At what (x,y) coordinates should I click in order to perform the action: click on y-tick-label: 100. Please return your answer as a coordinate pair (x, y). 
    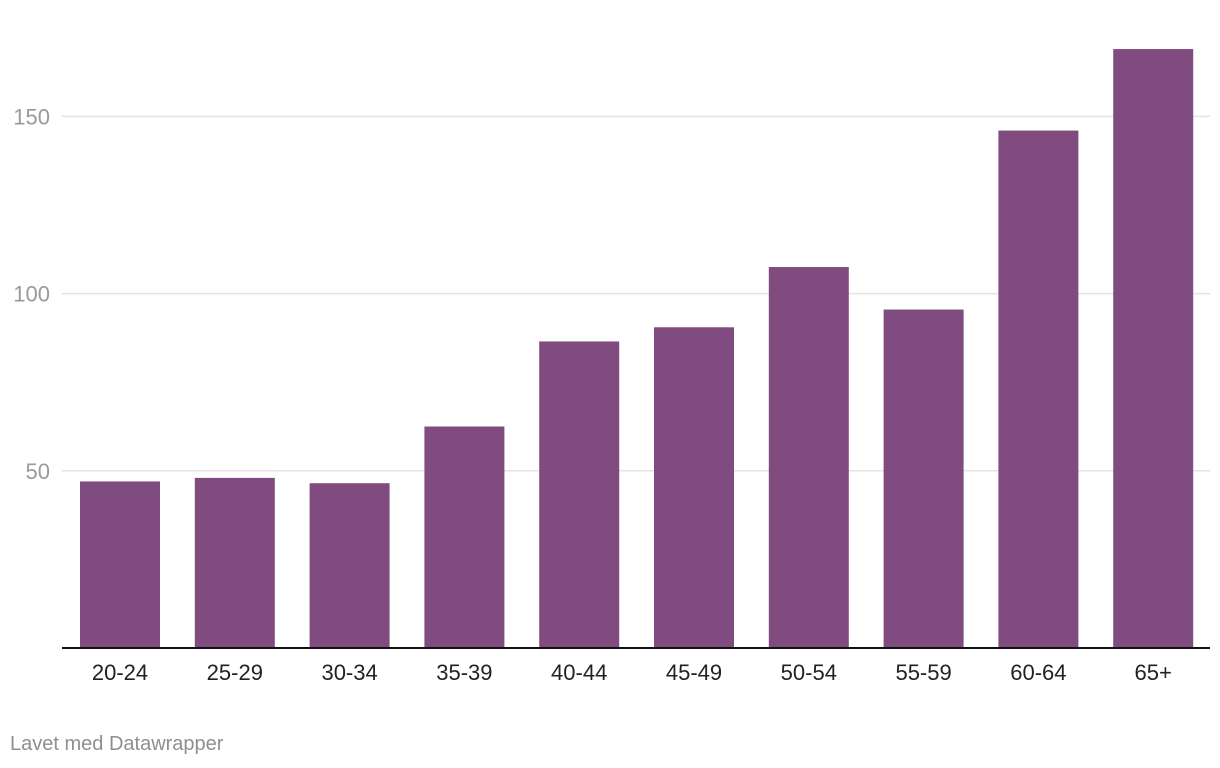
    Looking at the image, I should click on (31, 294).